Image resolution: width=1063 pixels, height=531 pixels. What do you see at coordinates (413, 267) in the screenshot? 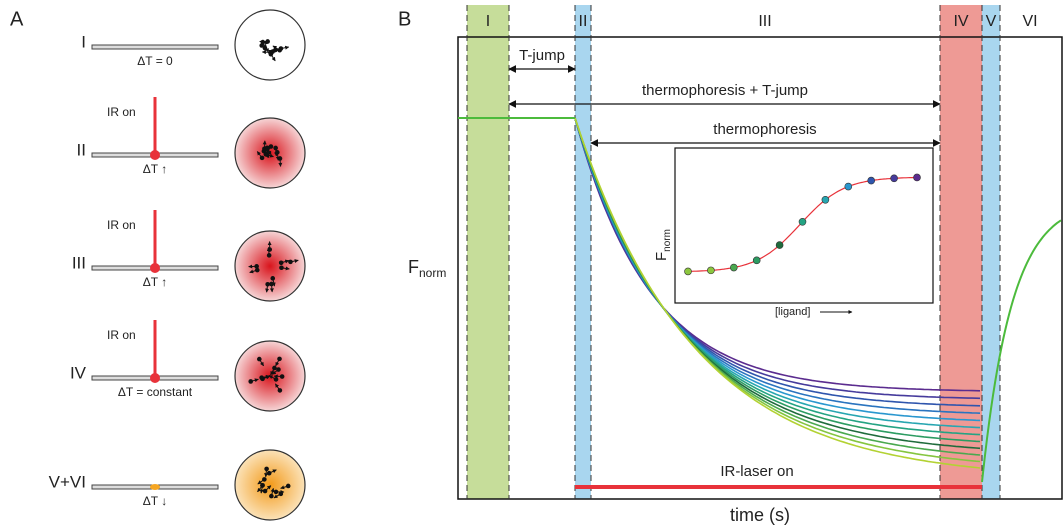
I see `y-axis-label-main: F` at bounding box center [413, 267].